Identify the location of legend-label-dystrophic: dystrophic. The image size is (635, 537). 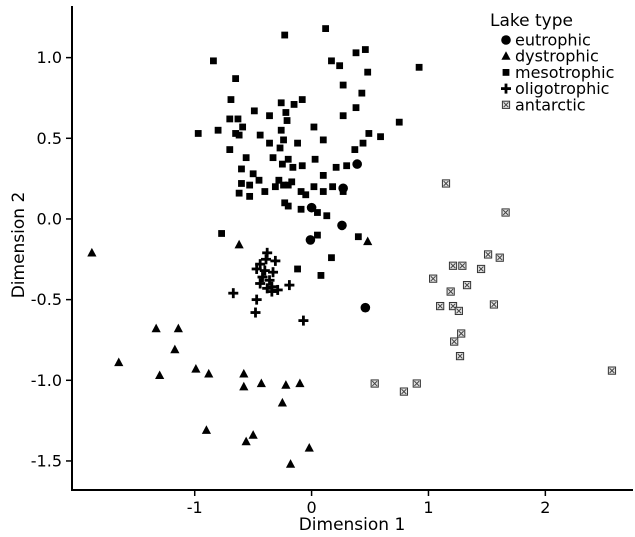
(557, 56).